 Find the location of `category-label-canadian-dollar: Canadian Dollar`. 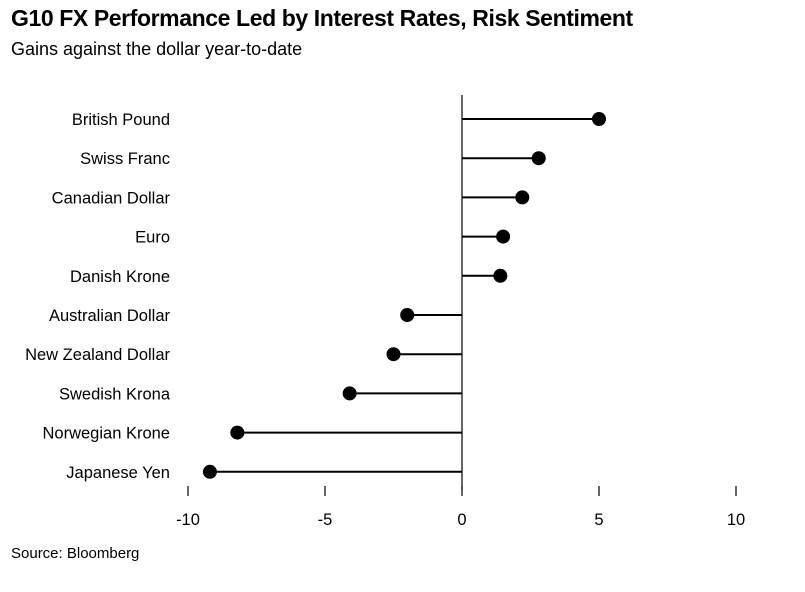

category-label-canadian-dollar: Canadian Dollar is located at coordinates (111, 198).